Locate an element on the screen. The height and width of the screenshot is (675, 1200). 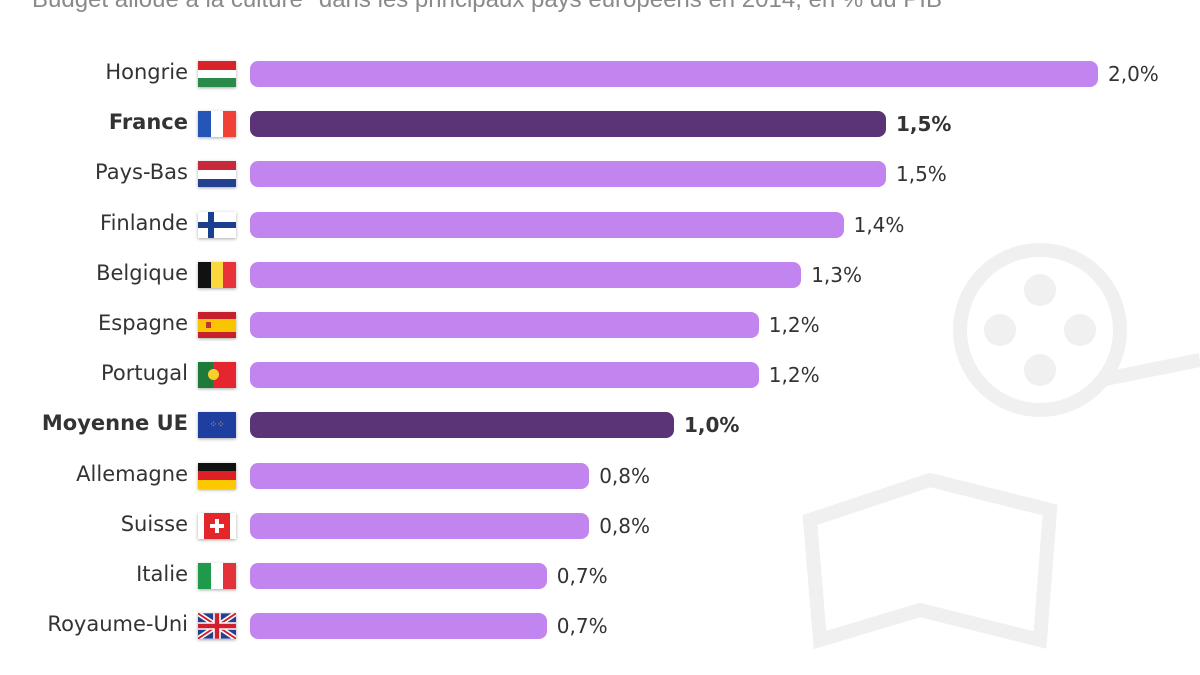
bar-row: Italie 0,7% is located at coordinates (600, 576).